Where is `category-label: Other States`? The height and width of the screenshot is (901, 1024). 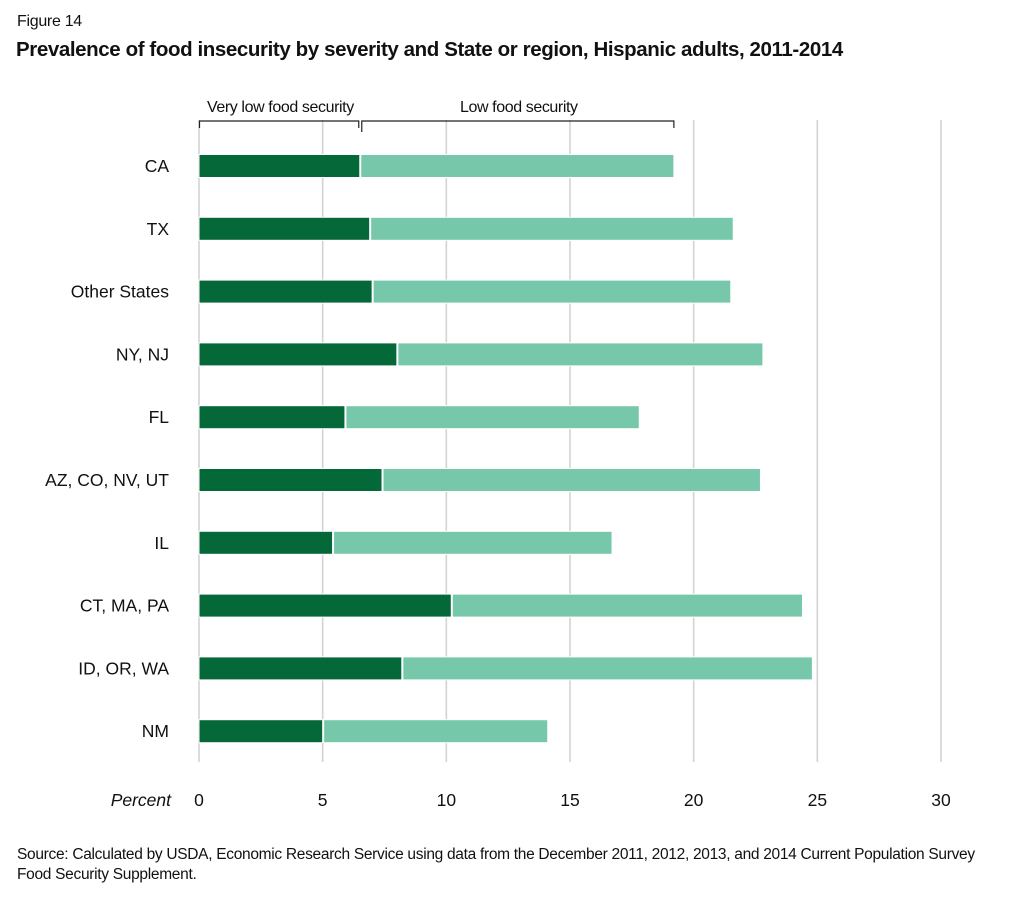 category-label: Other States is located at coordinates (120, 292).